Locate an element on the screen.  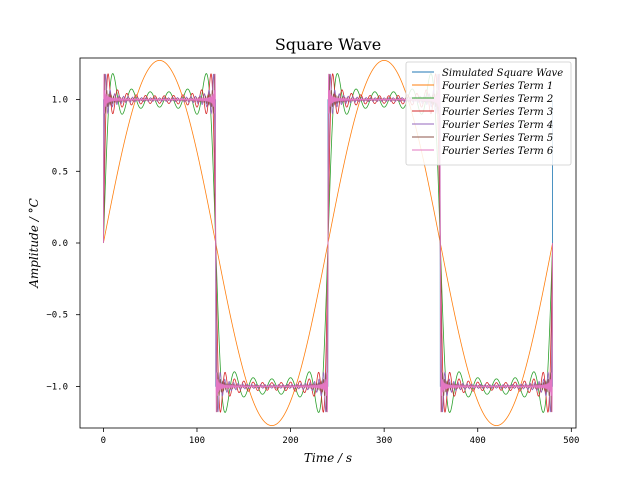
legend-label: Fourier Series Term 5 is located at coordinates (497, 138).